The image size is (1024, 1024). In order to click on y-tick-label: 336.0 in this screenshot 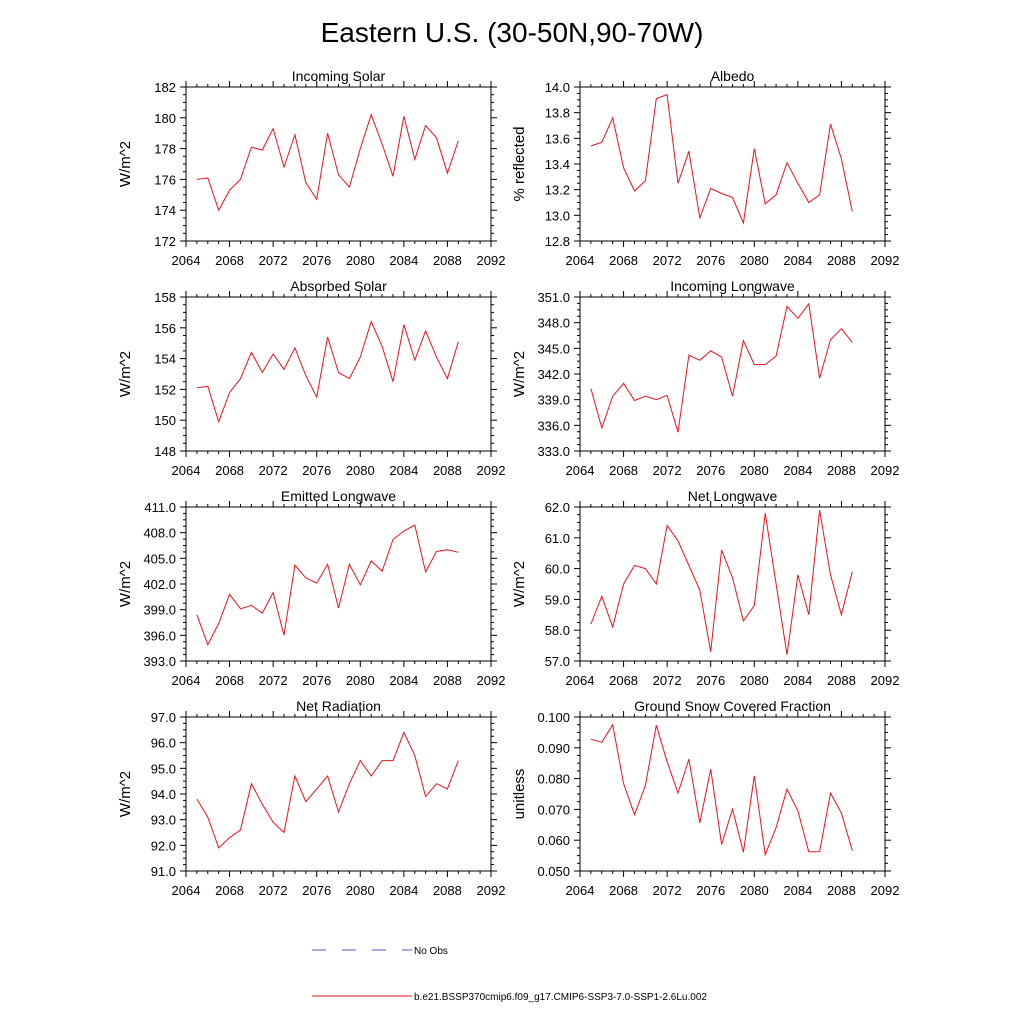, I will do `click(553, 425)`.